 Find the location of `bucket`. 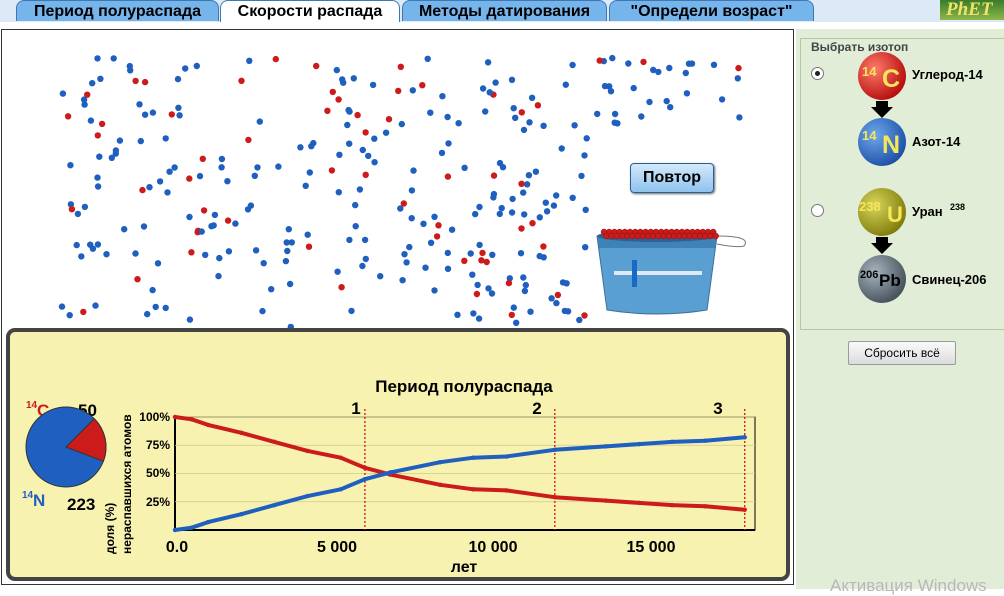

bucket is located at coordinates (672, 270).